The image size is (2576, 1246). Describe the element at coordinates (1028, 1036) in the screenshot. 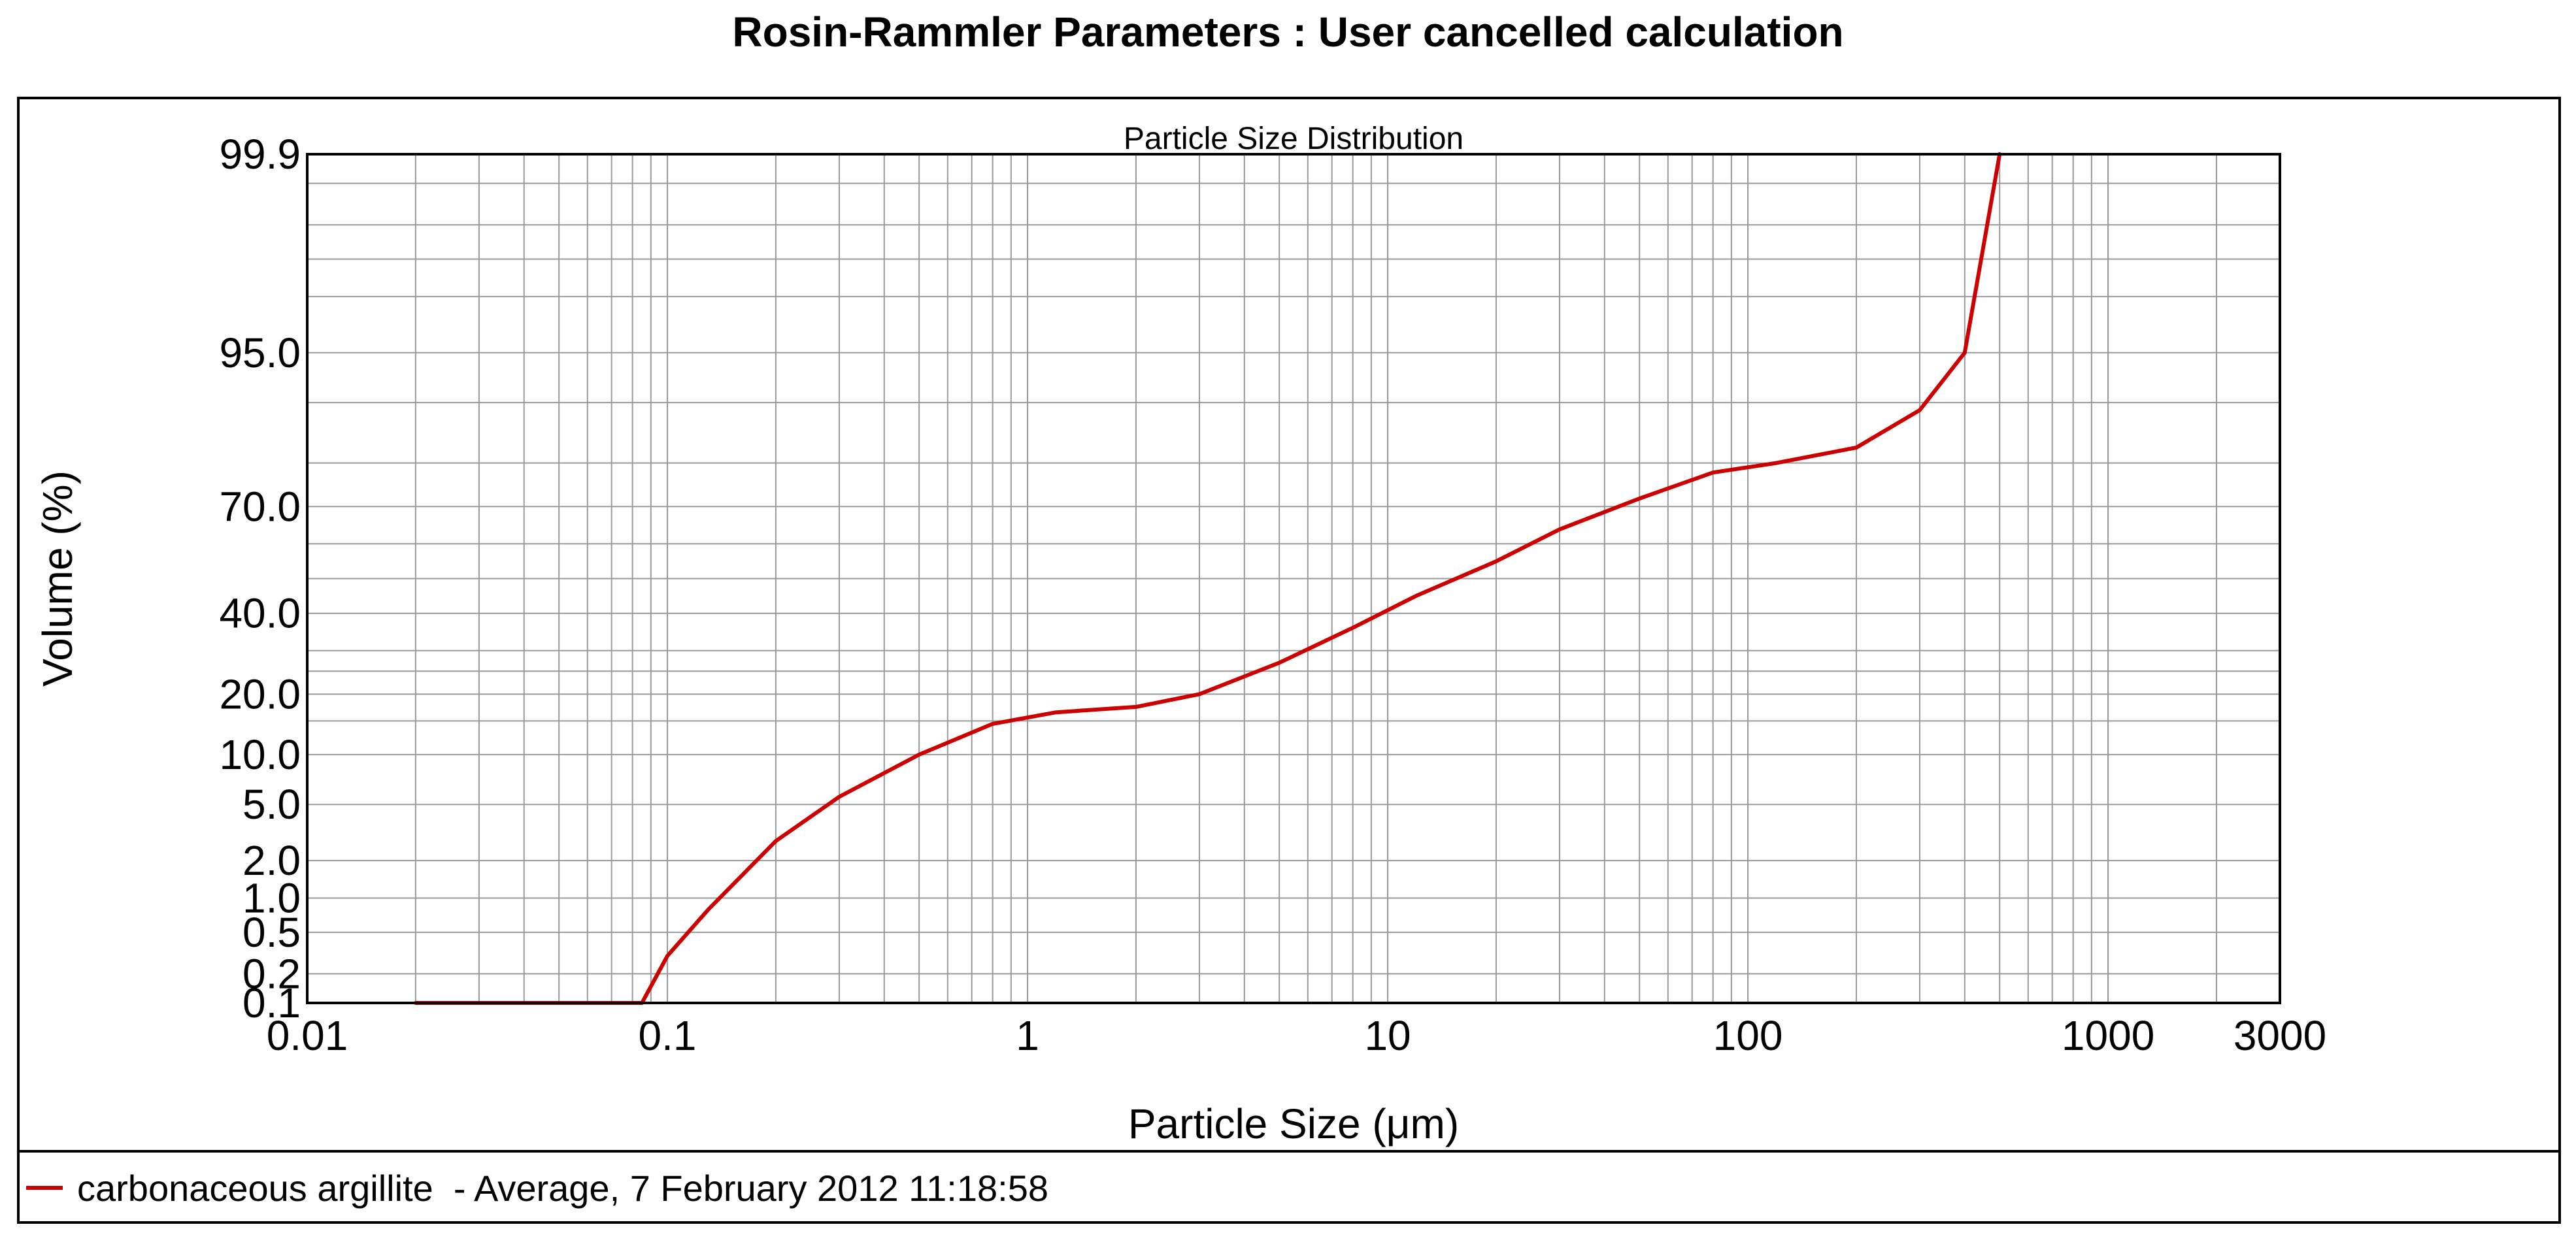

I see `x-tick-label: 1` at that location.